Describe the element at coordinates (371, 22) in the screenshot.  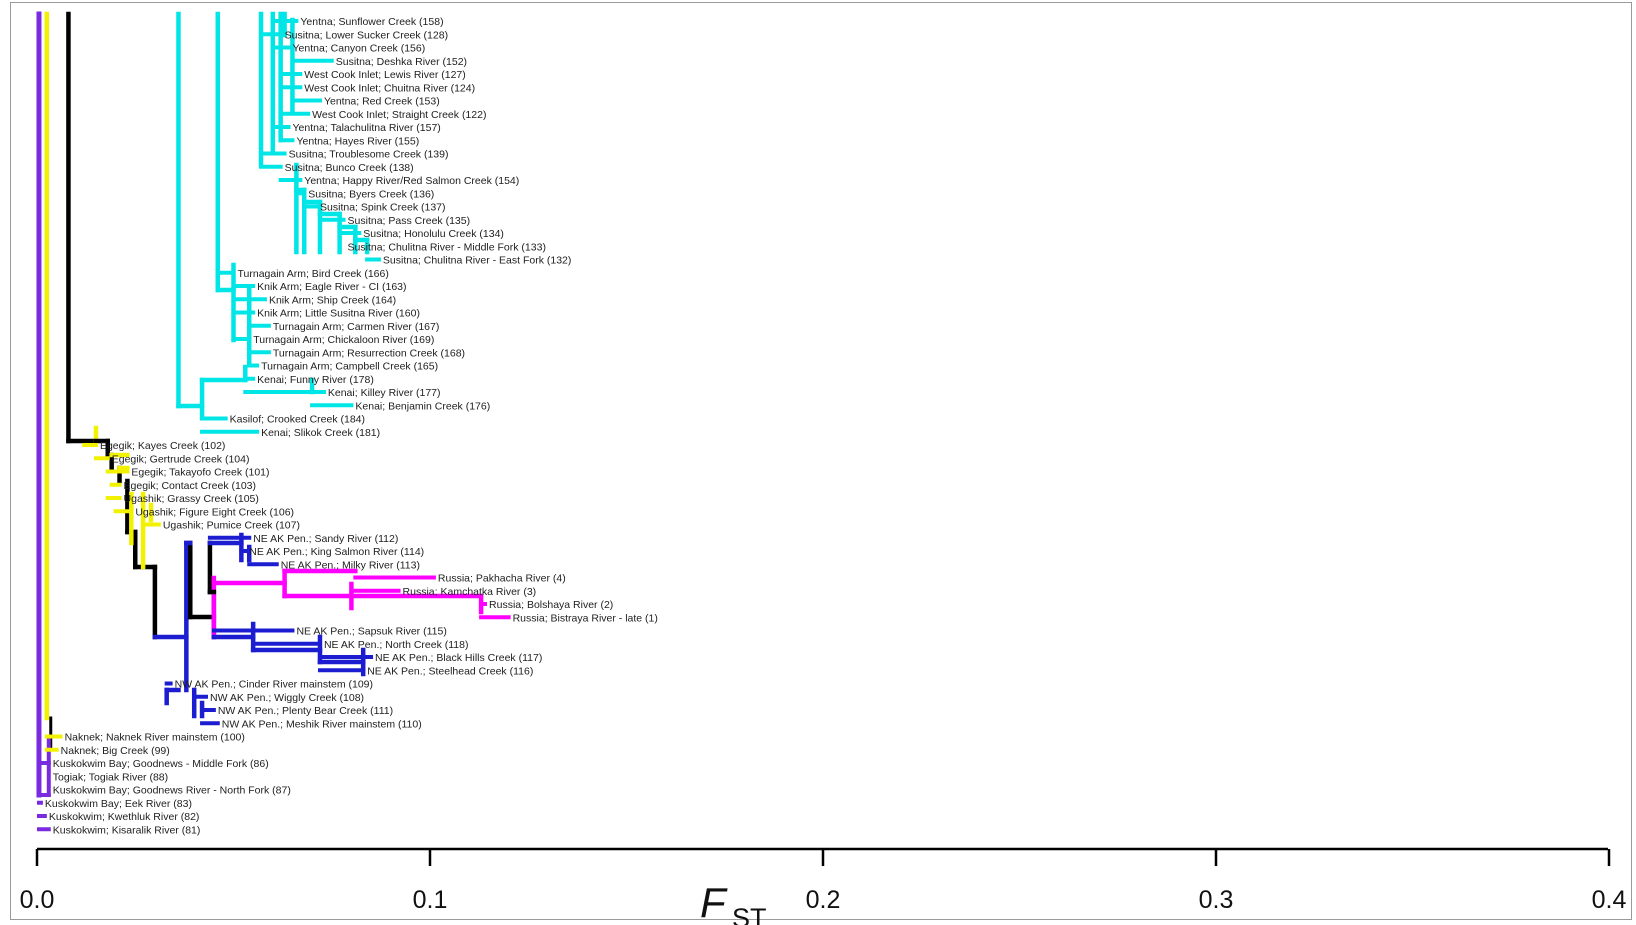
I see `leaf-label: Yentna; Sunflower Creek (158)` at that location.